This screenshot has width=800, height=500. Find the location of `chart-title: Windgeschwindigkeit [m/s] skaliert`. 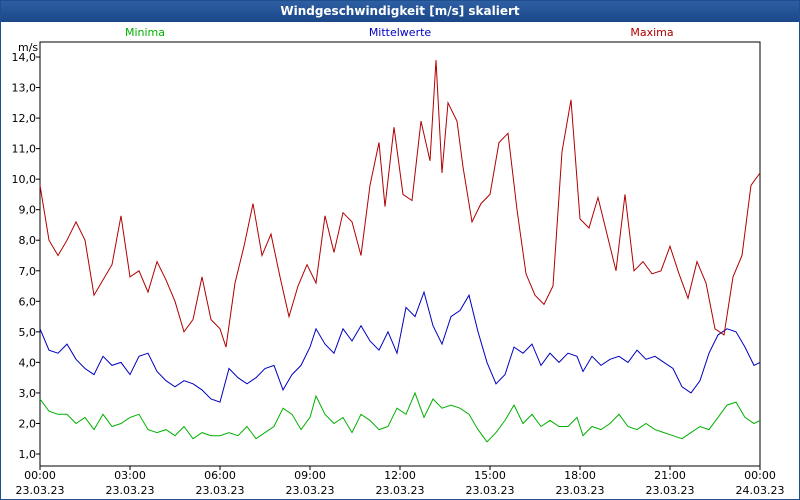

chart-title: Windgeschwindigkeit [m/s] skaliert is located at coordinates (400, 11).